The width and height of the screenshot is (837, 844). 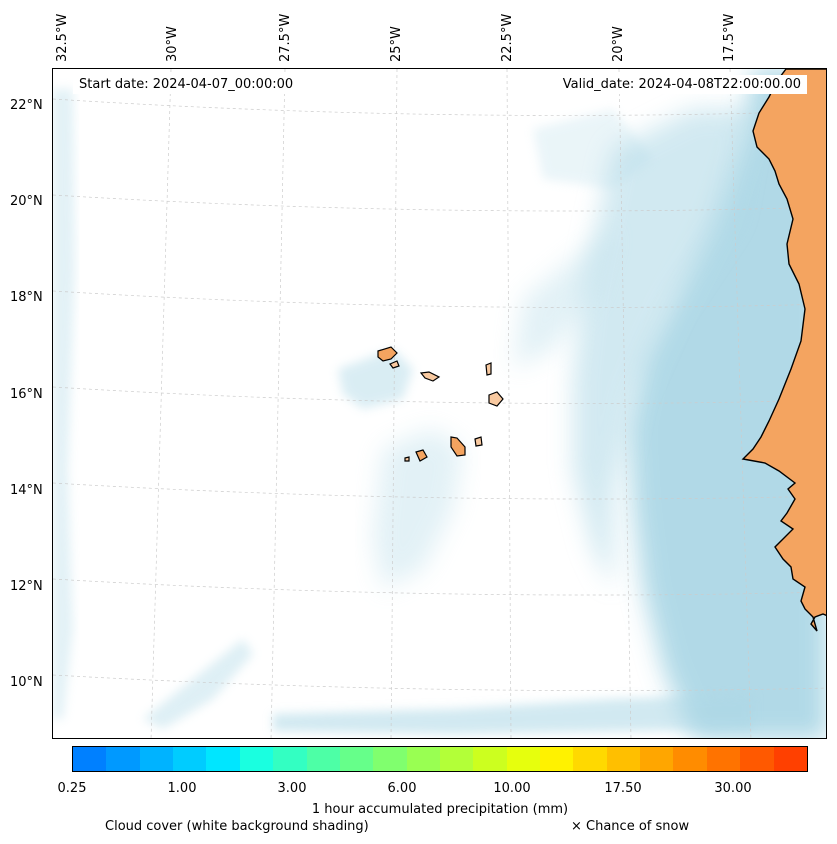 What do you see at coordinates (507, 37) in the screenshot?
I see `lon-label-22-5w: 22.5°W` at bounding box center [507, 37].